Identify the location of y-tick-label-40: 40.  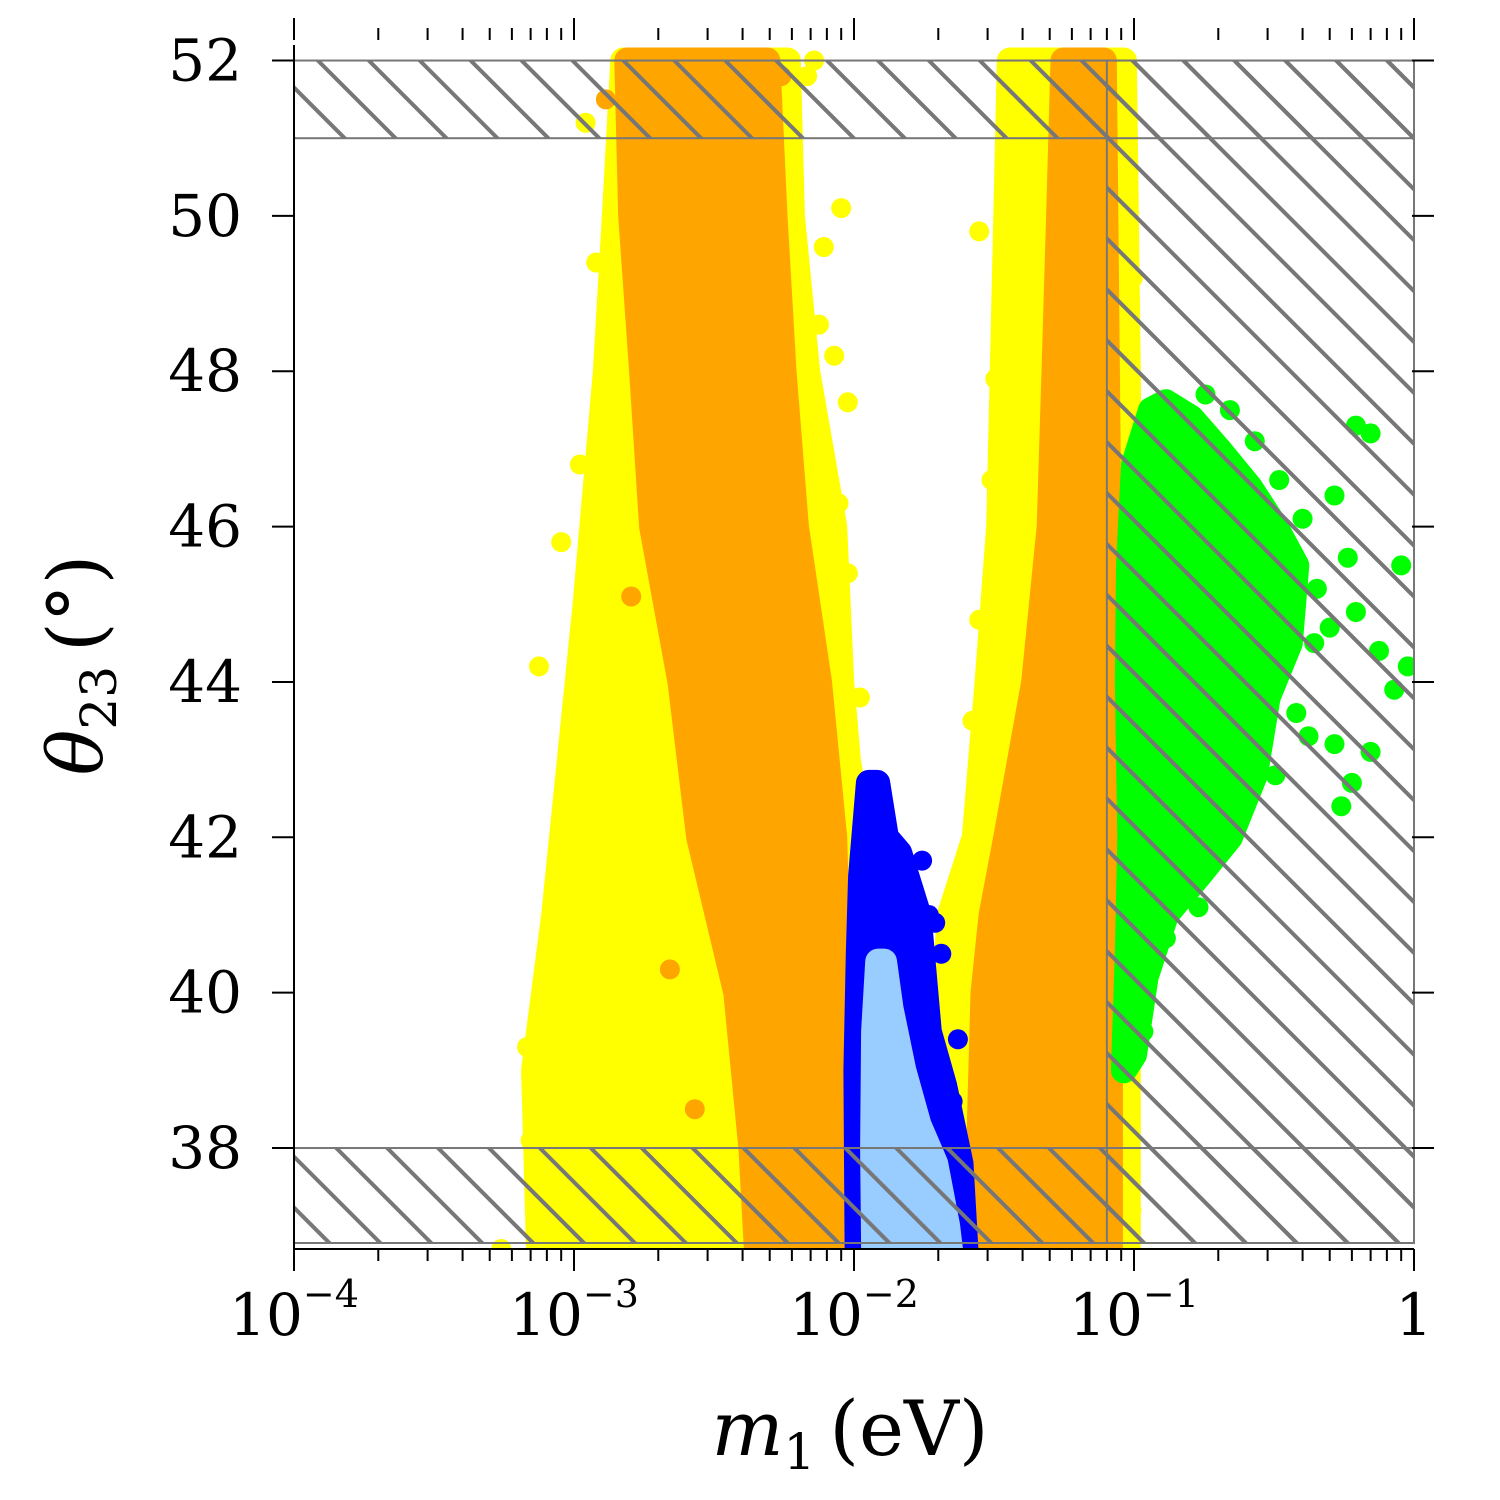
(205, 993).